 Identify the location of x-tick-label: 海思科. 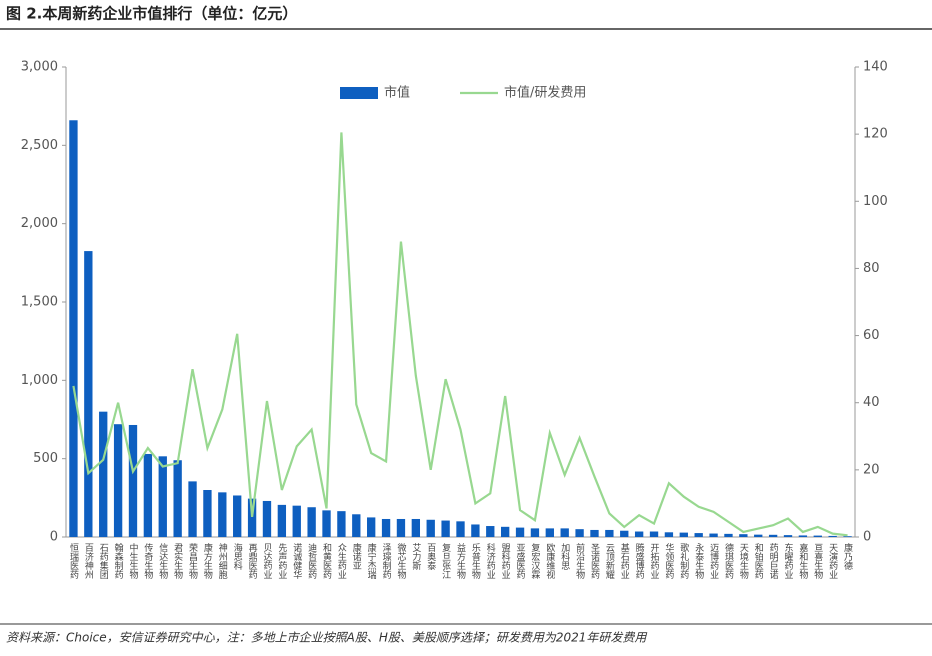
(237, 556).